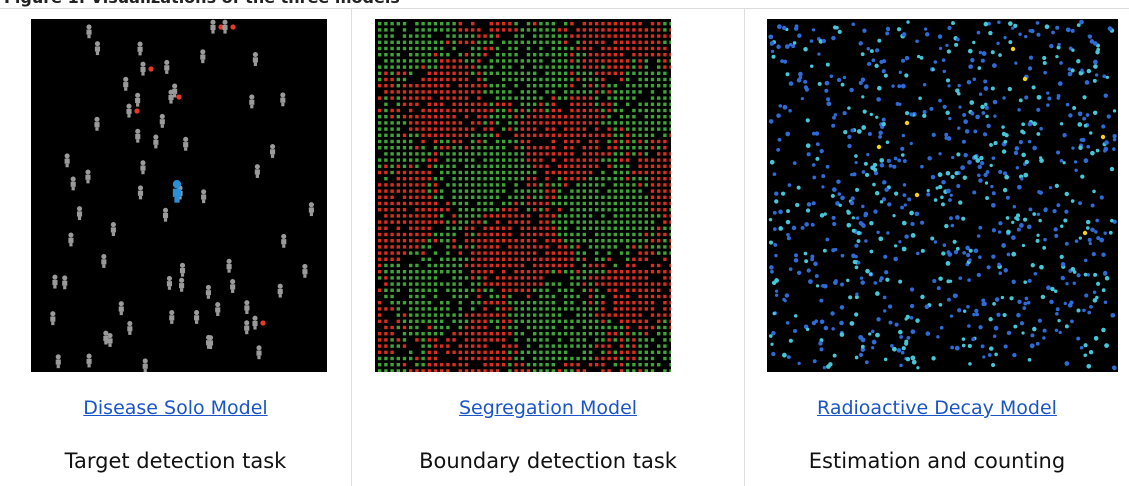 Image resolution: width=1129 pixels, height=486 pixels. I want to click on segregation-model-link: Segregation Model, so click(548, 408).